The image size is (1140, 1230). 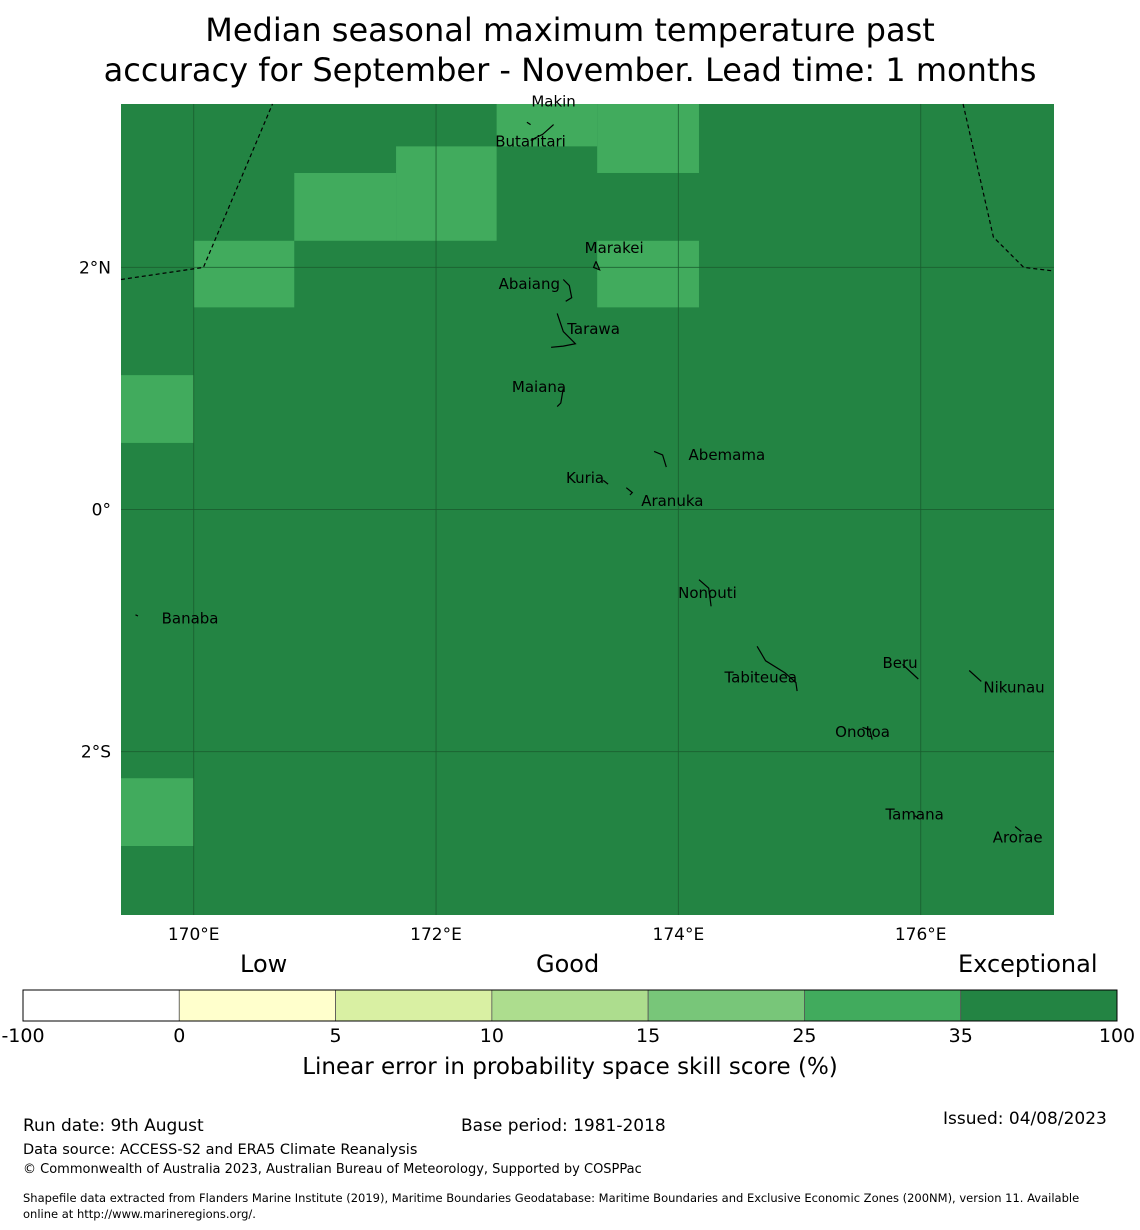 I want to click on place-label-aranuka: Aranuka, so click(x=672, y=501).